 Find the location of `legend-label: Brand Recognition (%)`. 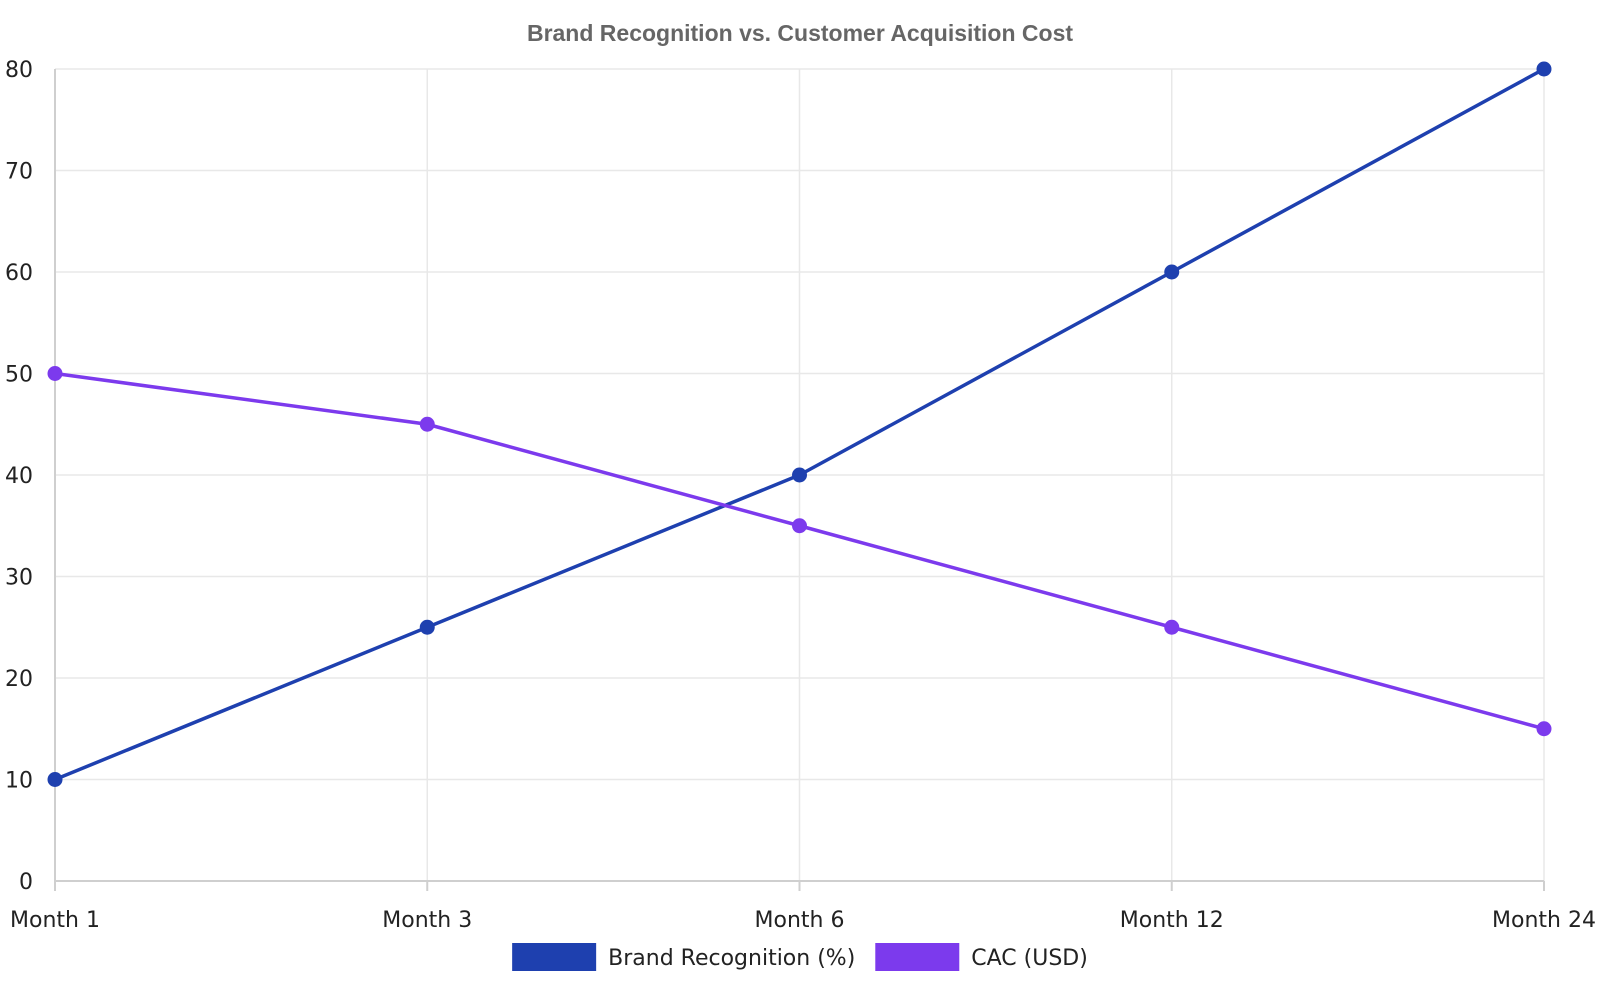

legend-label: Brand Recognition (%) is located at coordinates (731, 958).